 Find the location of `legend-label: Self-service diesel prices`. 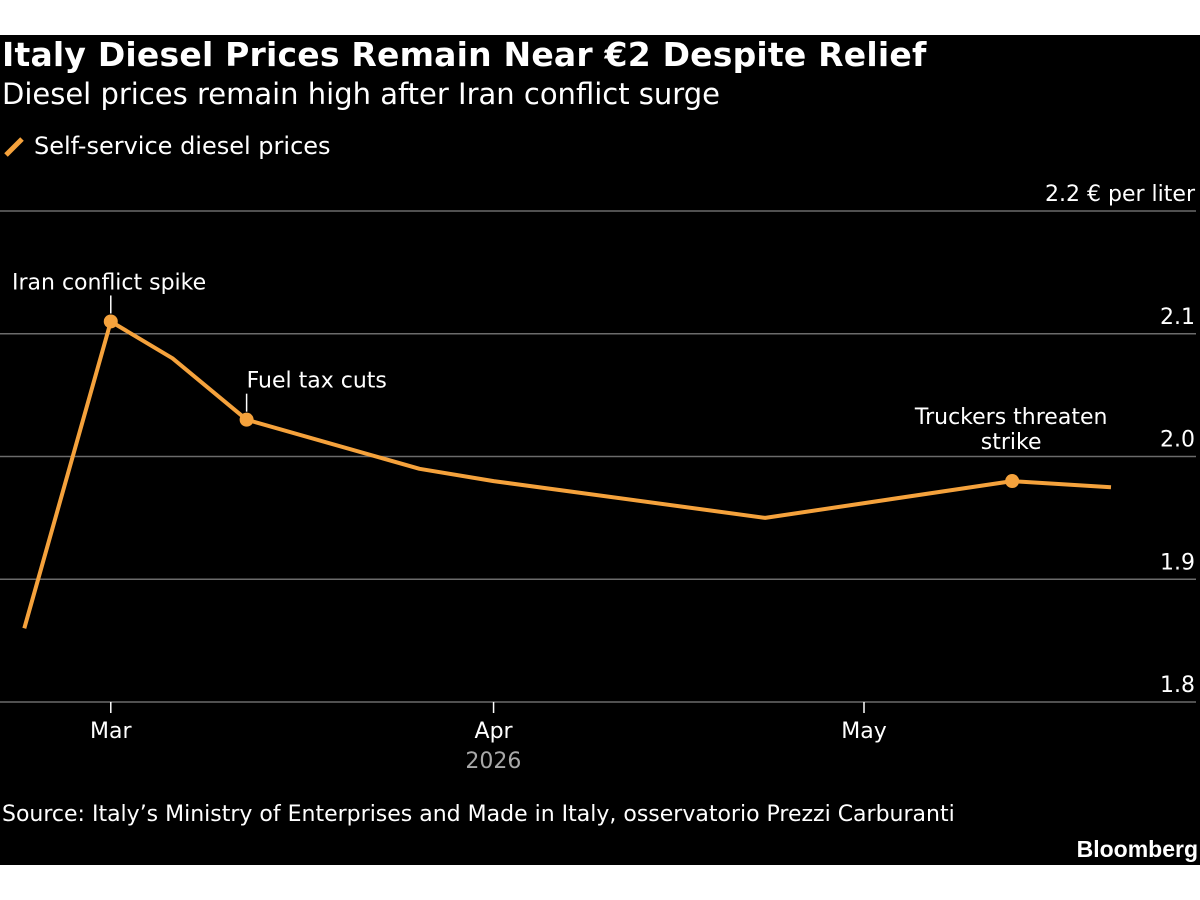

legend-label: Self-service diesel prices is located at coordinates (182, 146).